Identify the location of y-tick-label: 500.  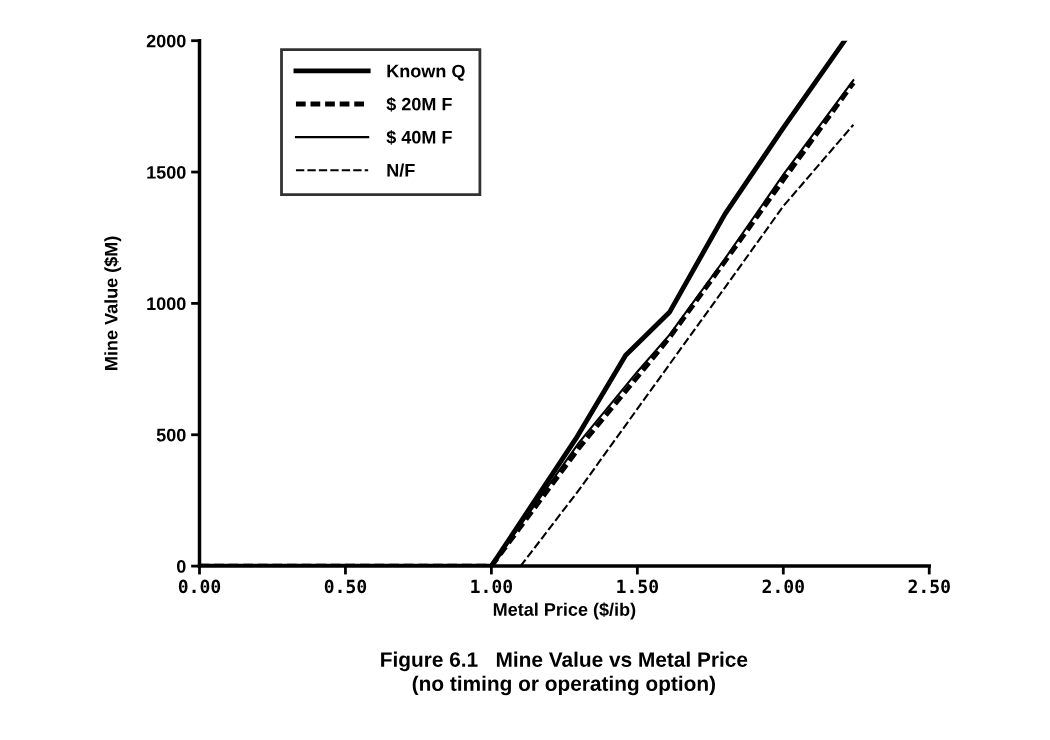
(171, 435).